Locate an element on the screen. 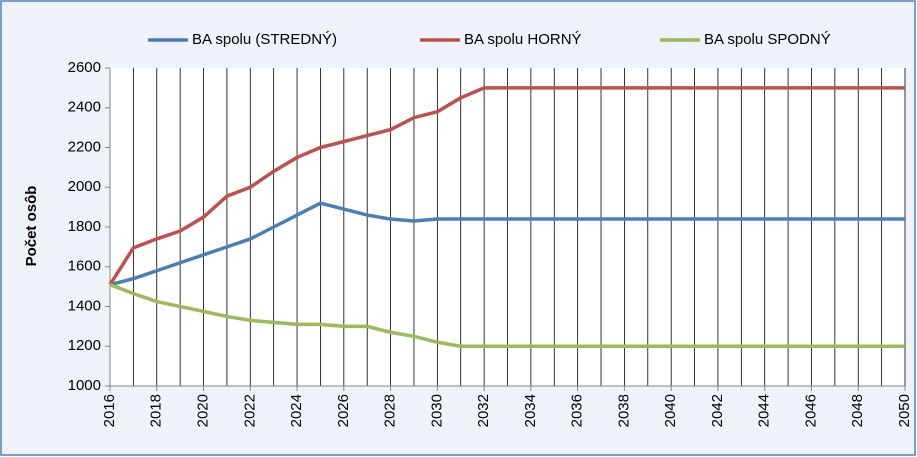  x-tick-label: 2020 is located at coordinates (202, 410).